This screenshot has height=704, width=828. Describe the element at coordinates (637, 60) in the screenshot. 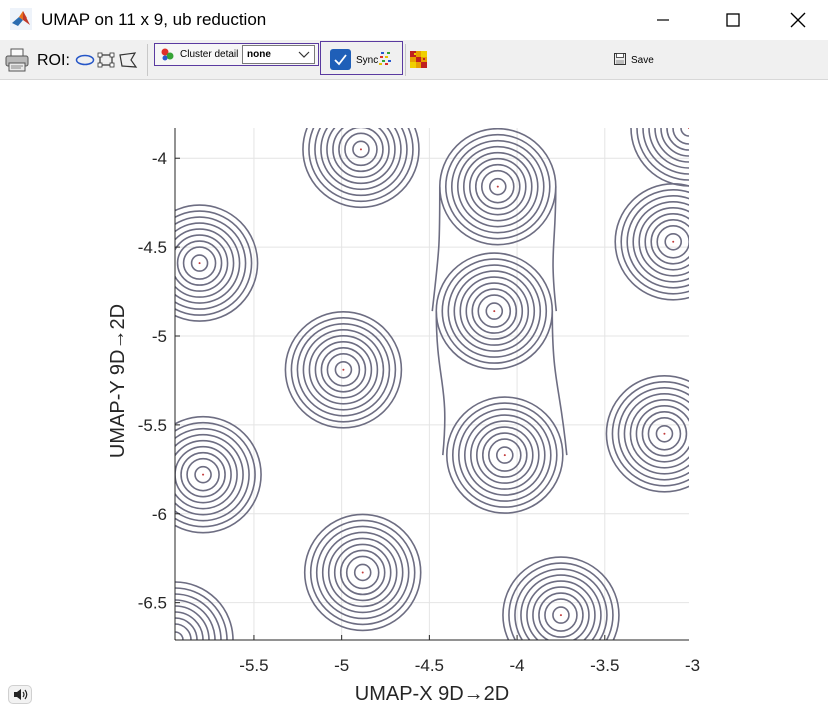

I see `save-button: Save` at that location.